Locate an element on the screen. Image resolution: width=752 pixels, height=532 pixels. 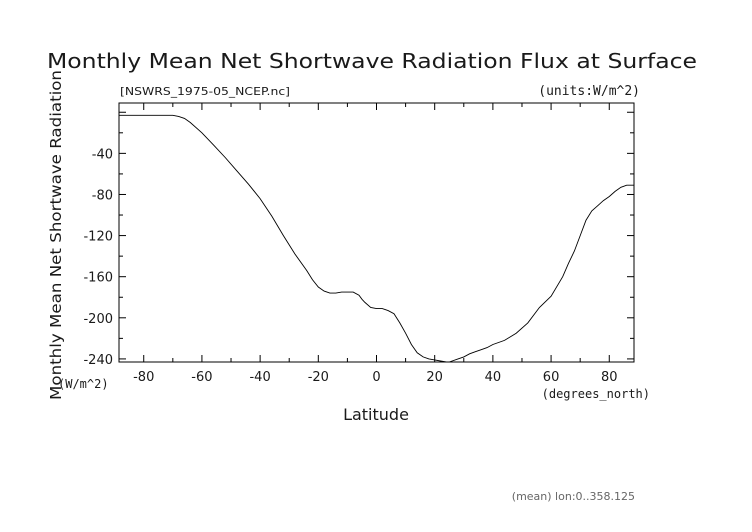
x-tick-label: 80 is located at coordinates (609, 377).